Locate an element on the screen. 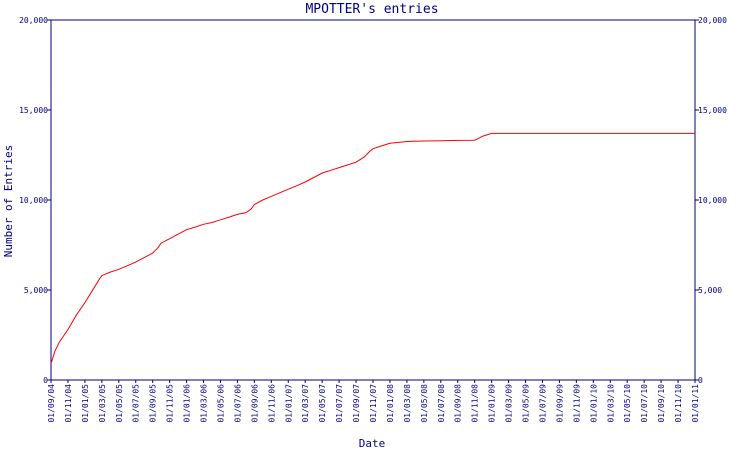  y-tick-left-label: 15,000 is located at coordinates (33, 110).